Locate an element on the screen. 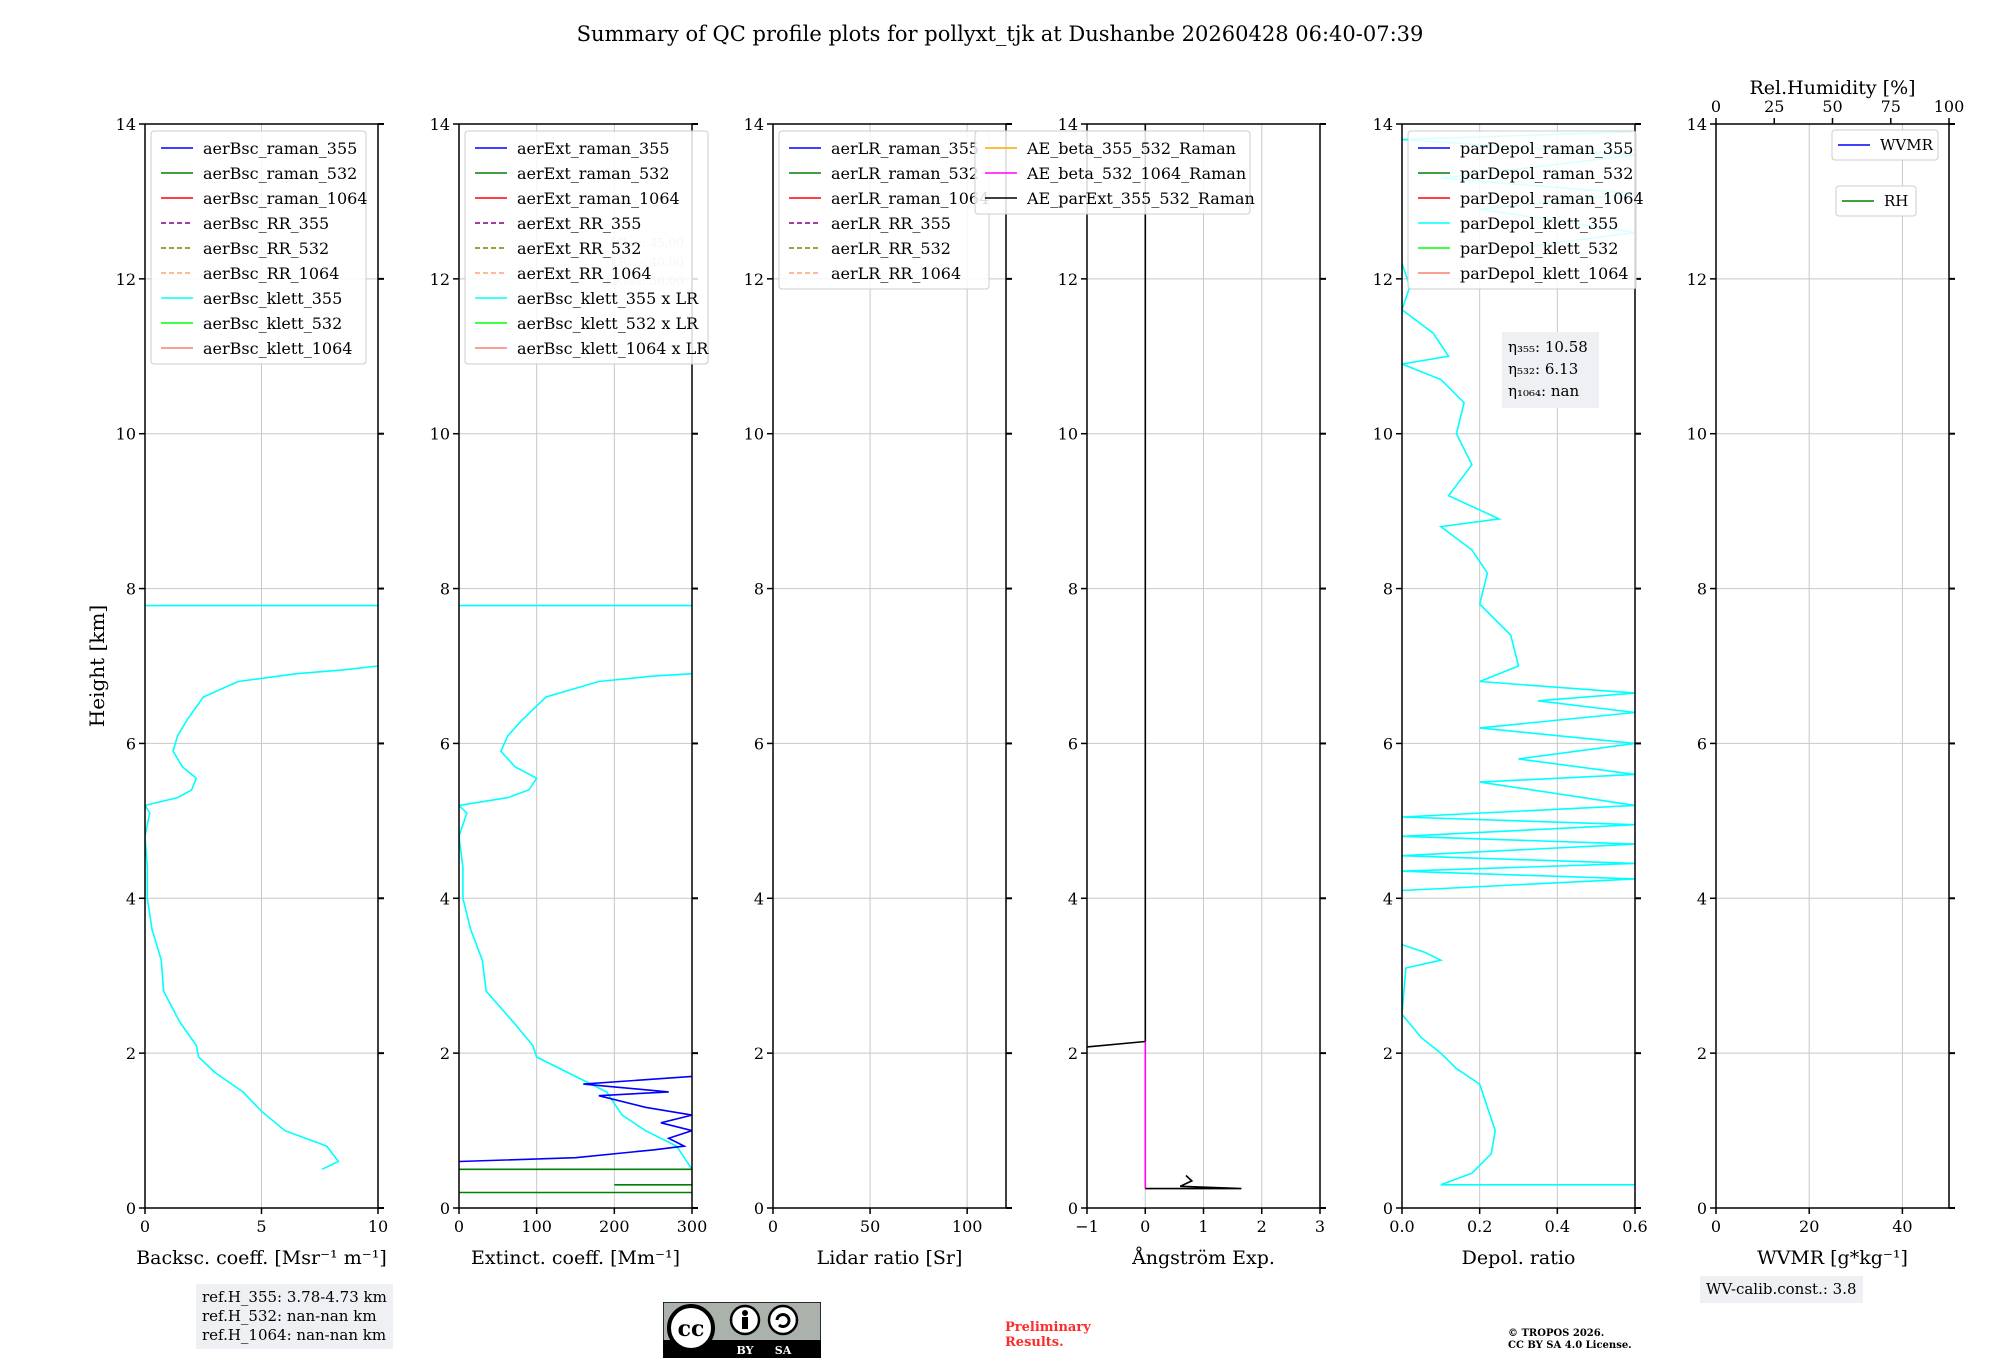 This screenshot has height=1362, width=2000. legend-label: parDepol_klett_355 is located at coordinates (1539, 223).